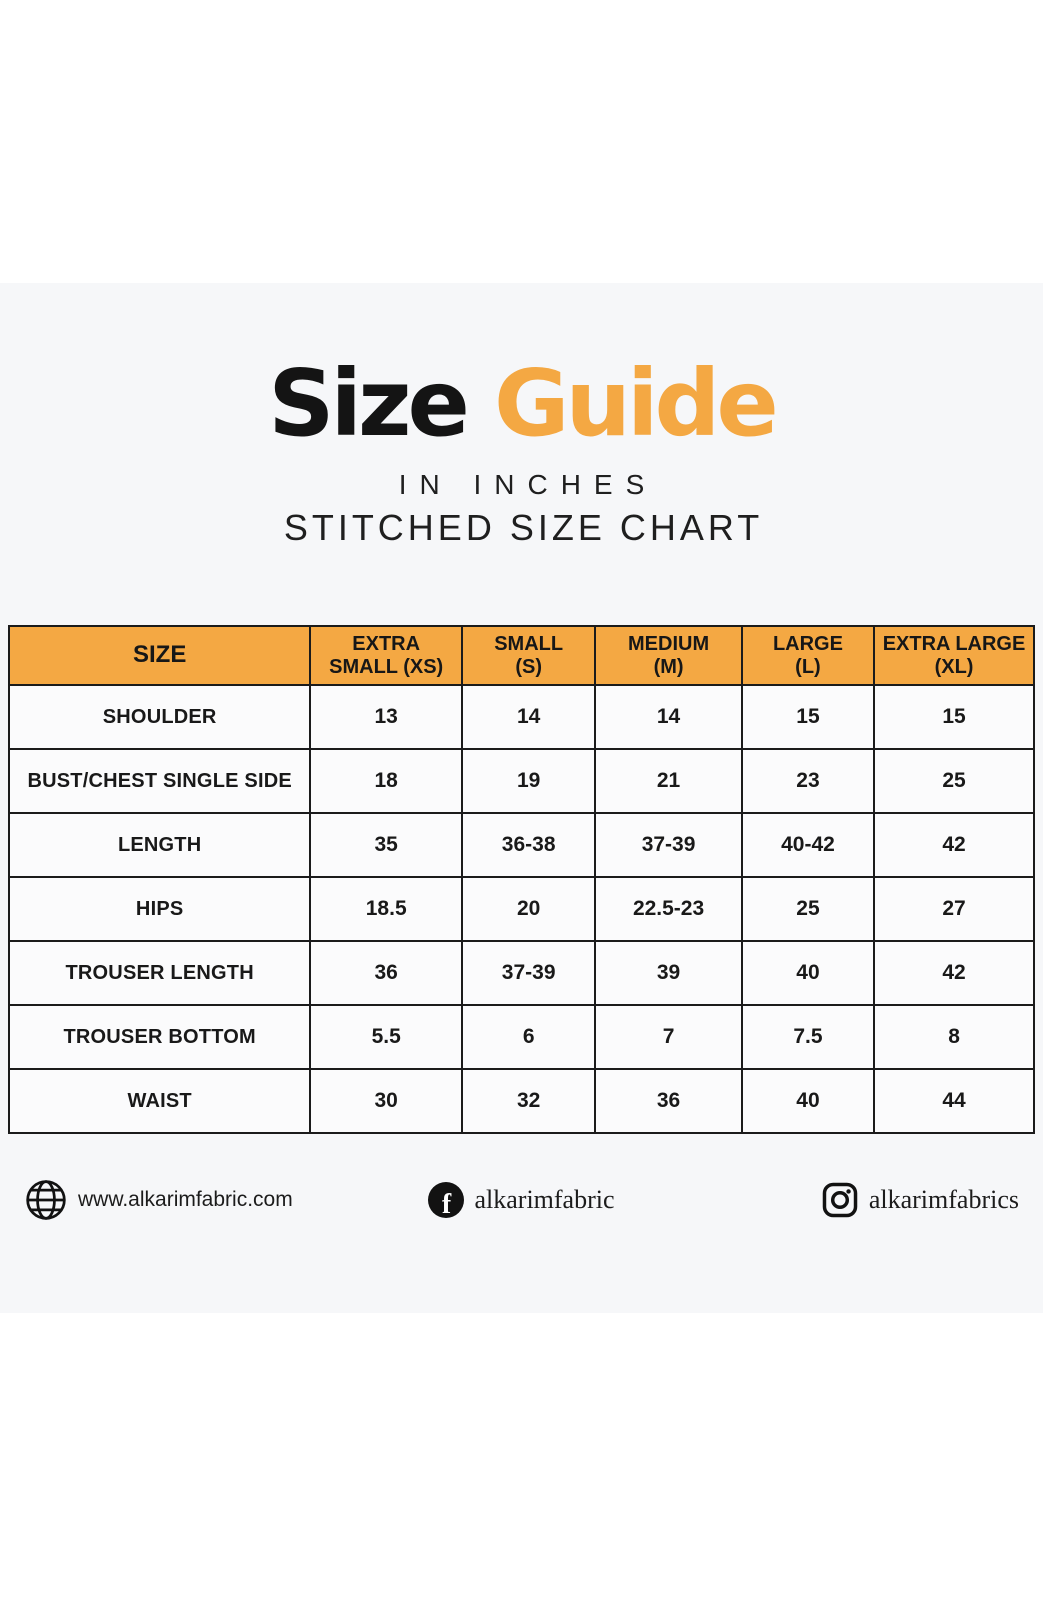 This screenshot has width=1043, height=1600. What do you see at coordinates (668, 845) in the screenshot?
I see `cell-length-m: 37-39` at bounding box center [668, 845].